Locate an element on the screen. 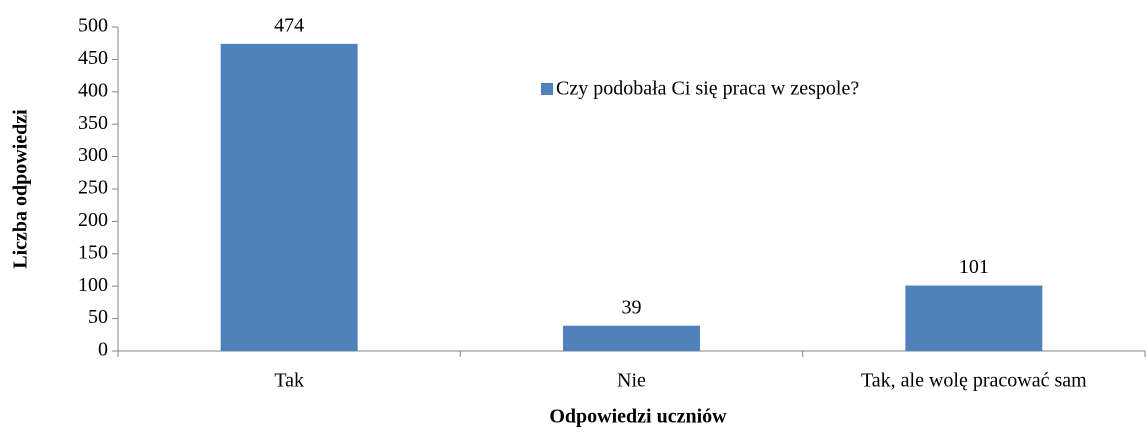  value-label: 474 is located at coordinates (289, 25).